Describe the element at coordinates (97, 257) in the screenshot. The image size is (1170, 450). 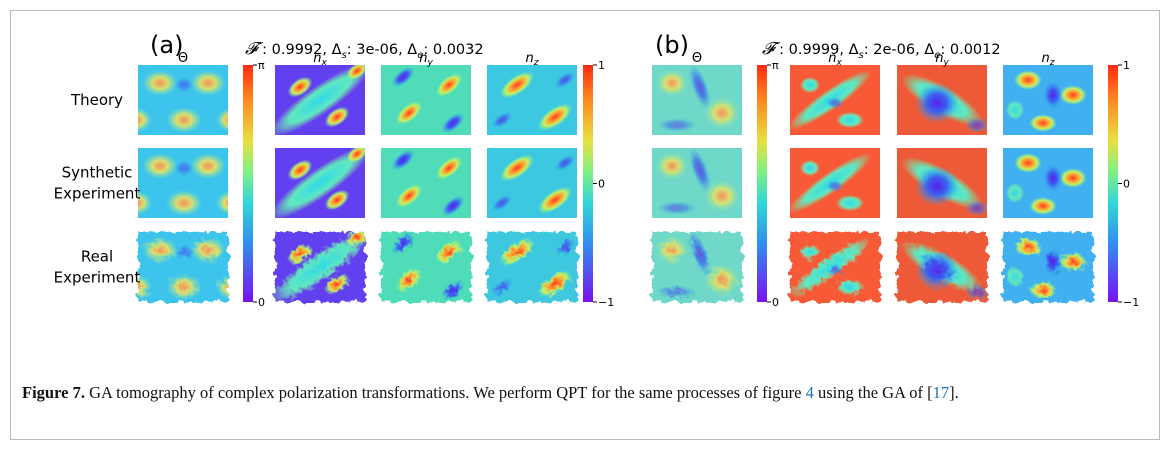
I see `row-label: Real` at that location.